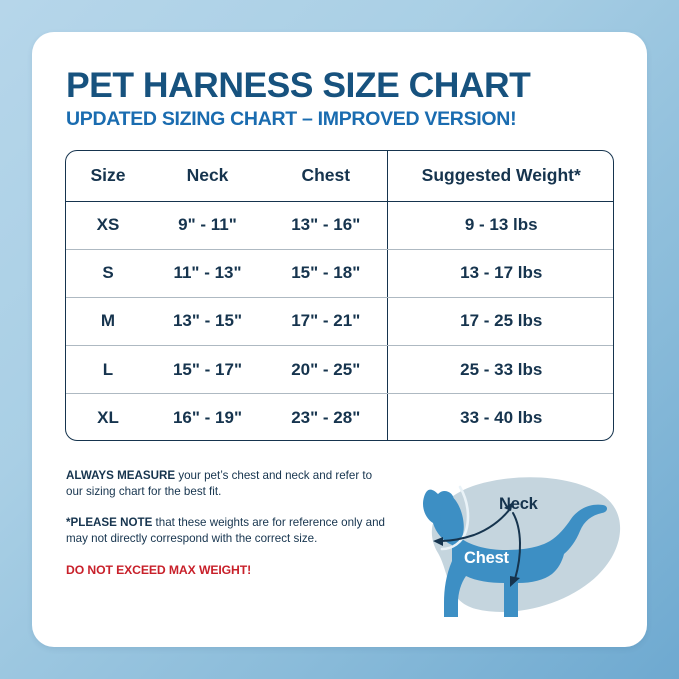 The image size is (679, 679). Describe the element at coordinates (515, 581) in the screenshot. I see `chest-arrow-head-bottom` at that location.